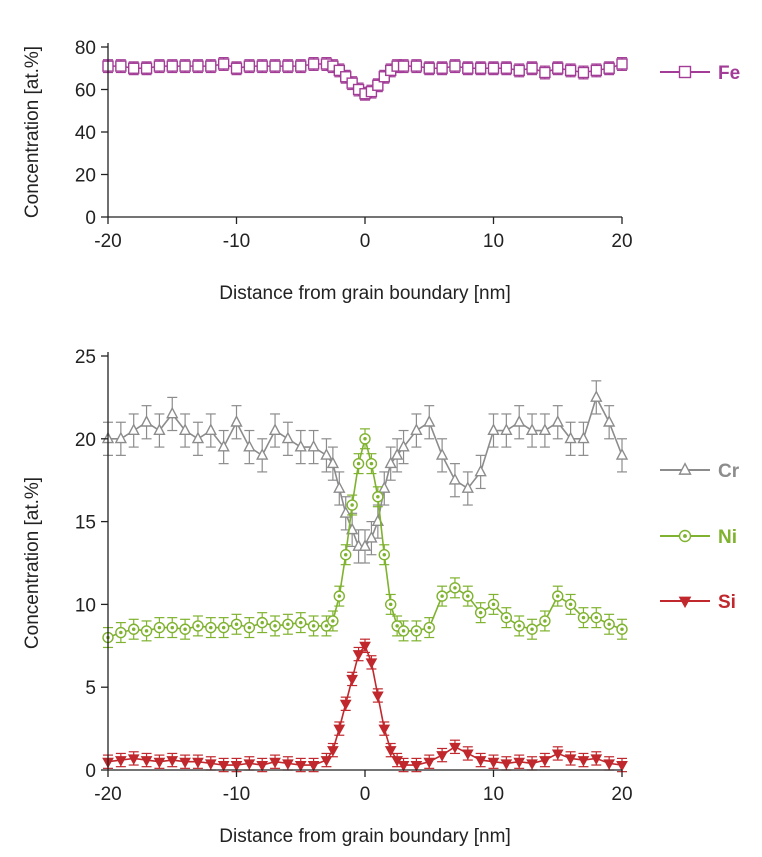  Describe the element at coordinates (685, 602) in the screenshot. I see `legend-marker-si` at that location.